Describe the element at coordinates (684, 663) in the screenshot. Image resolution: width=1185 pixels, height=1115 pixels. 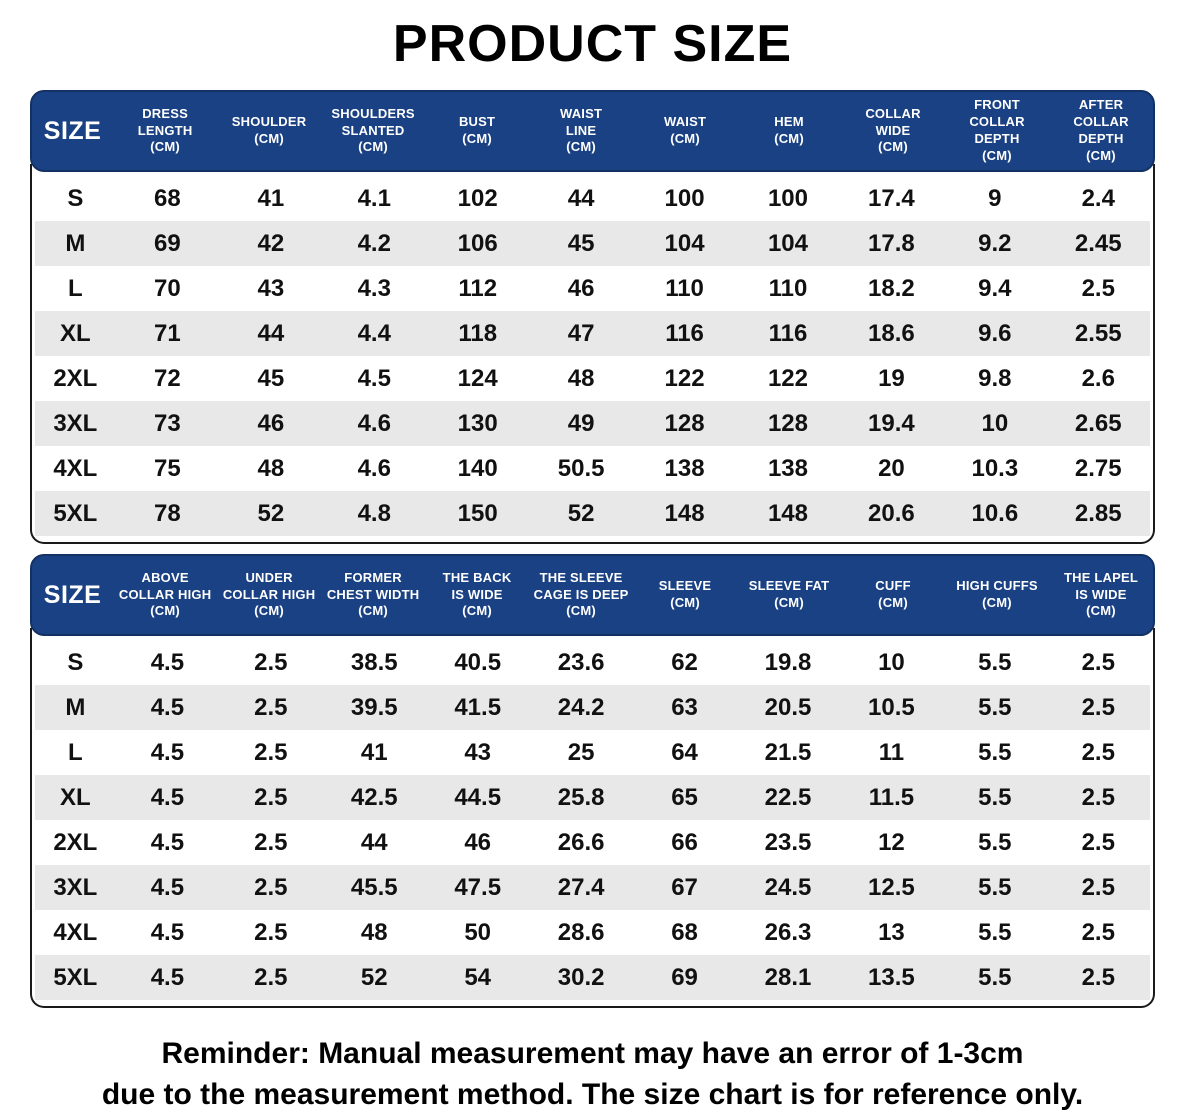
I see `table-cell: 62` at that location.